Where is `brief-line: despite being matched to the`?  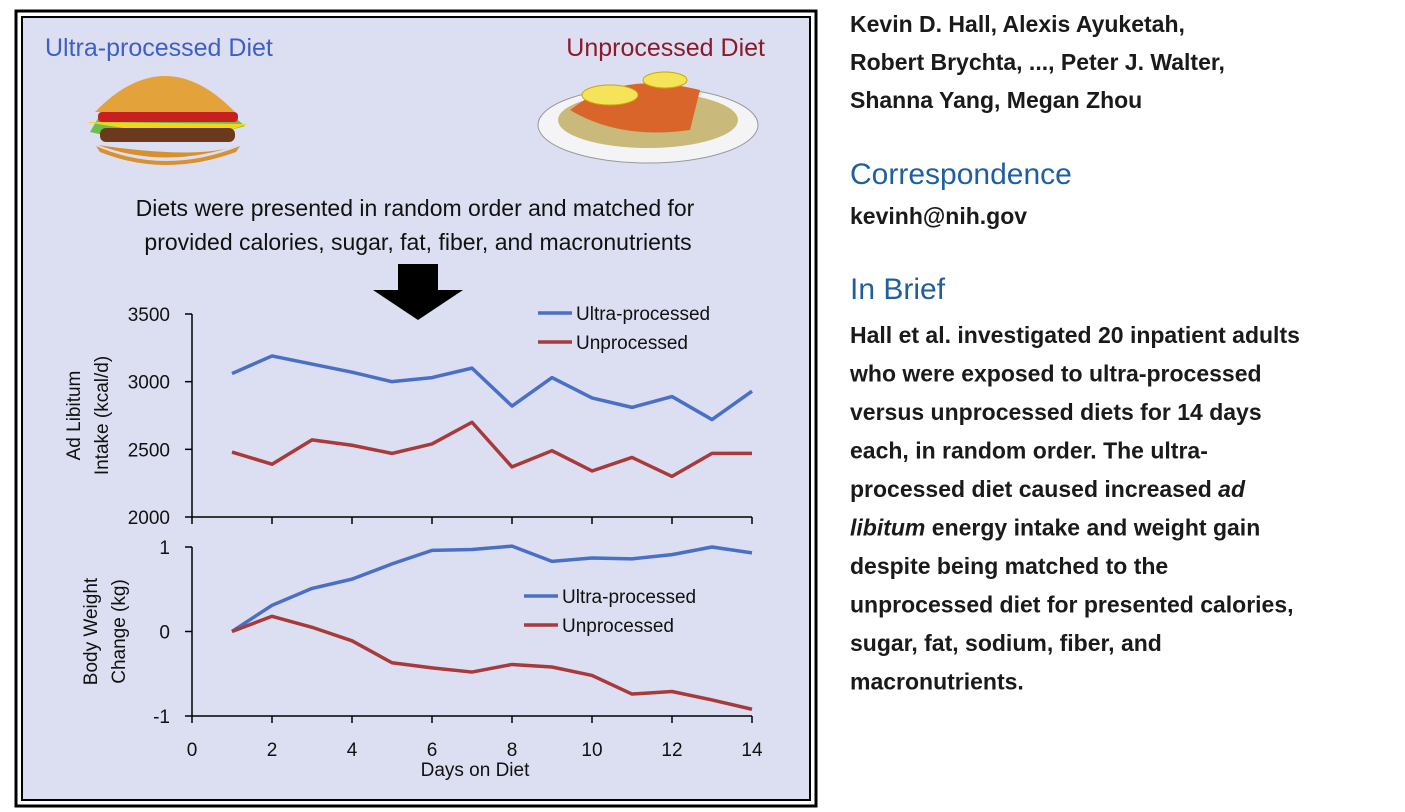
brief-line: despite being matched to the is located at coordinates (1009, 566).